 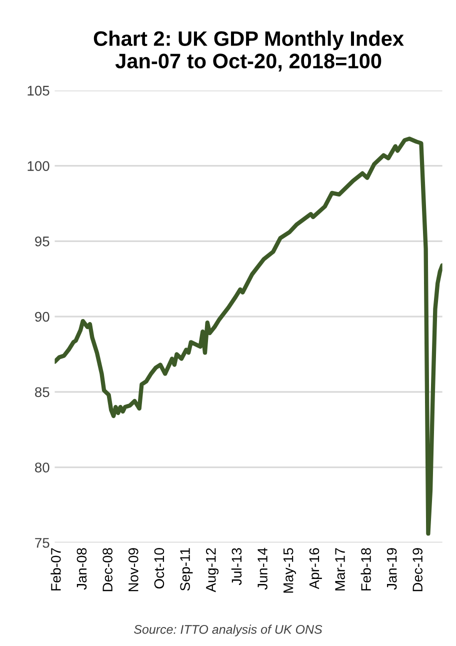 What do you see at coordinates (263, 569) in the screenshot?
I see `x-tick-label: Jun-14` at bounding box center [263, 569].